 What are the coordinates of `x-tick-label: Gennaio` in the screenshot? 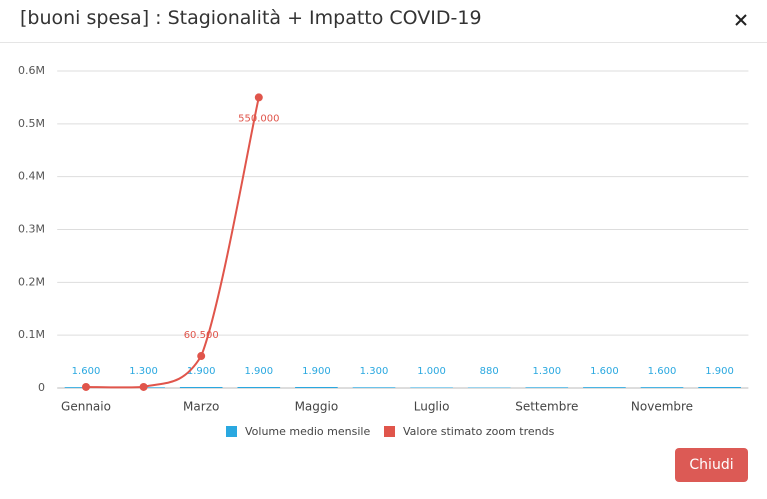 It's located at (86, 407).